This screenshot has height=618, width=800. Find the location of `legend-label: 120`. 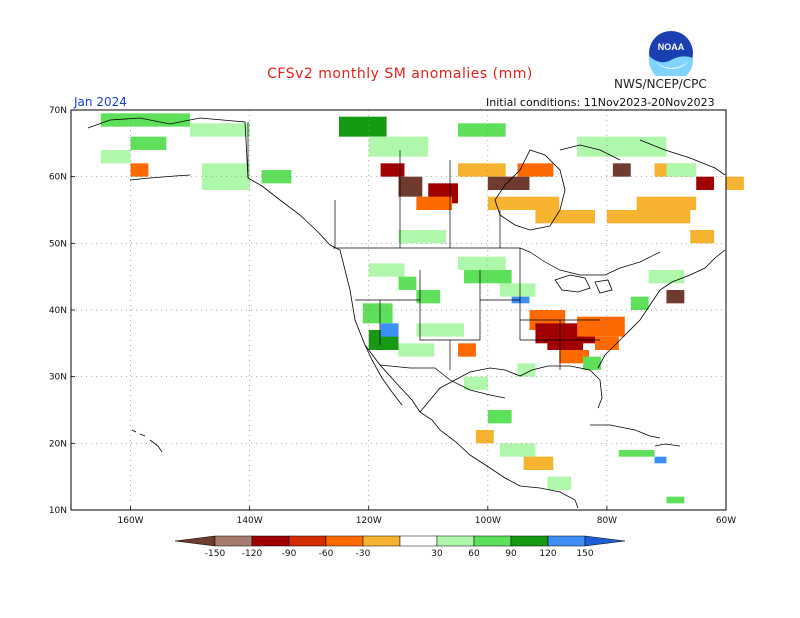

legend-label: 120 is located at coordinates (547, 554).